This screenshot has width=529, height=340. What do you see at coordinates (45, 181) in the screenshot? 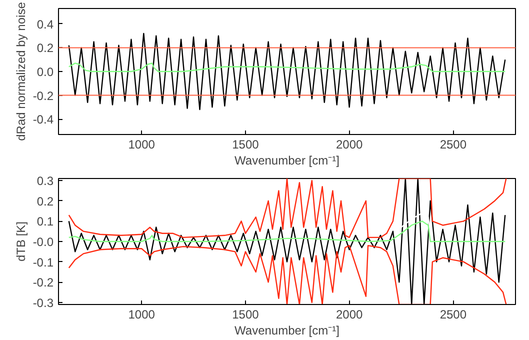
I see `y-tick-label: 0.3` at bounding box center [45, 181].